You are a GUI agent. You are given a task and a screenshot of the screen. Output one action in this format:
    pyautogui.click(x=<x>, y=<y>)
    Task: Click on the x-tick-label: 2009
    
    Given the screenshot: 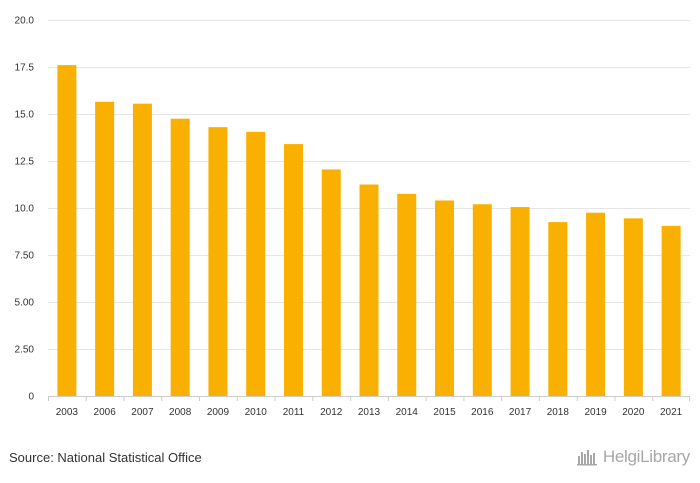 What is the action you would take?
    pyautogui.click(x=218, y=412)
    